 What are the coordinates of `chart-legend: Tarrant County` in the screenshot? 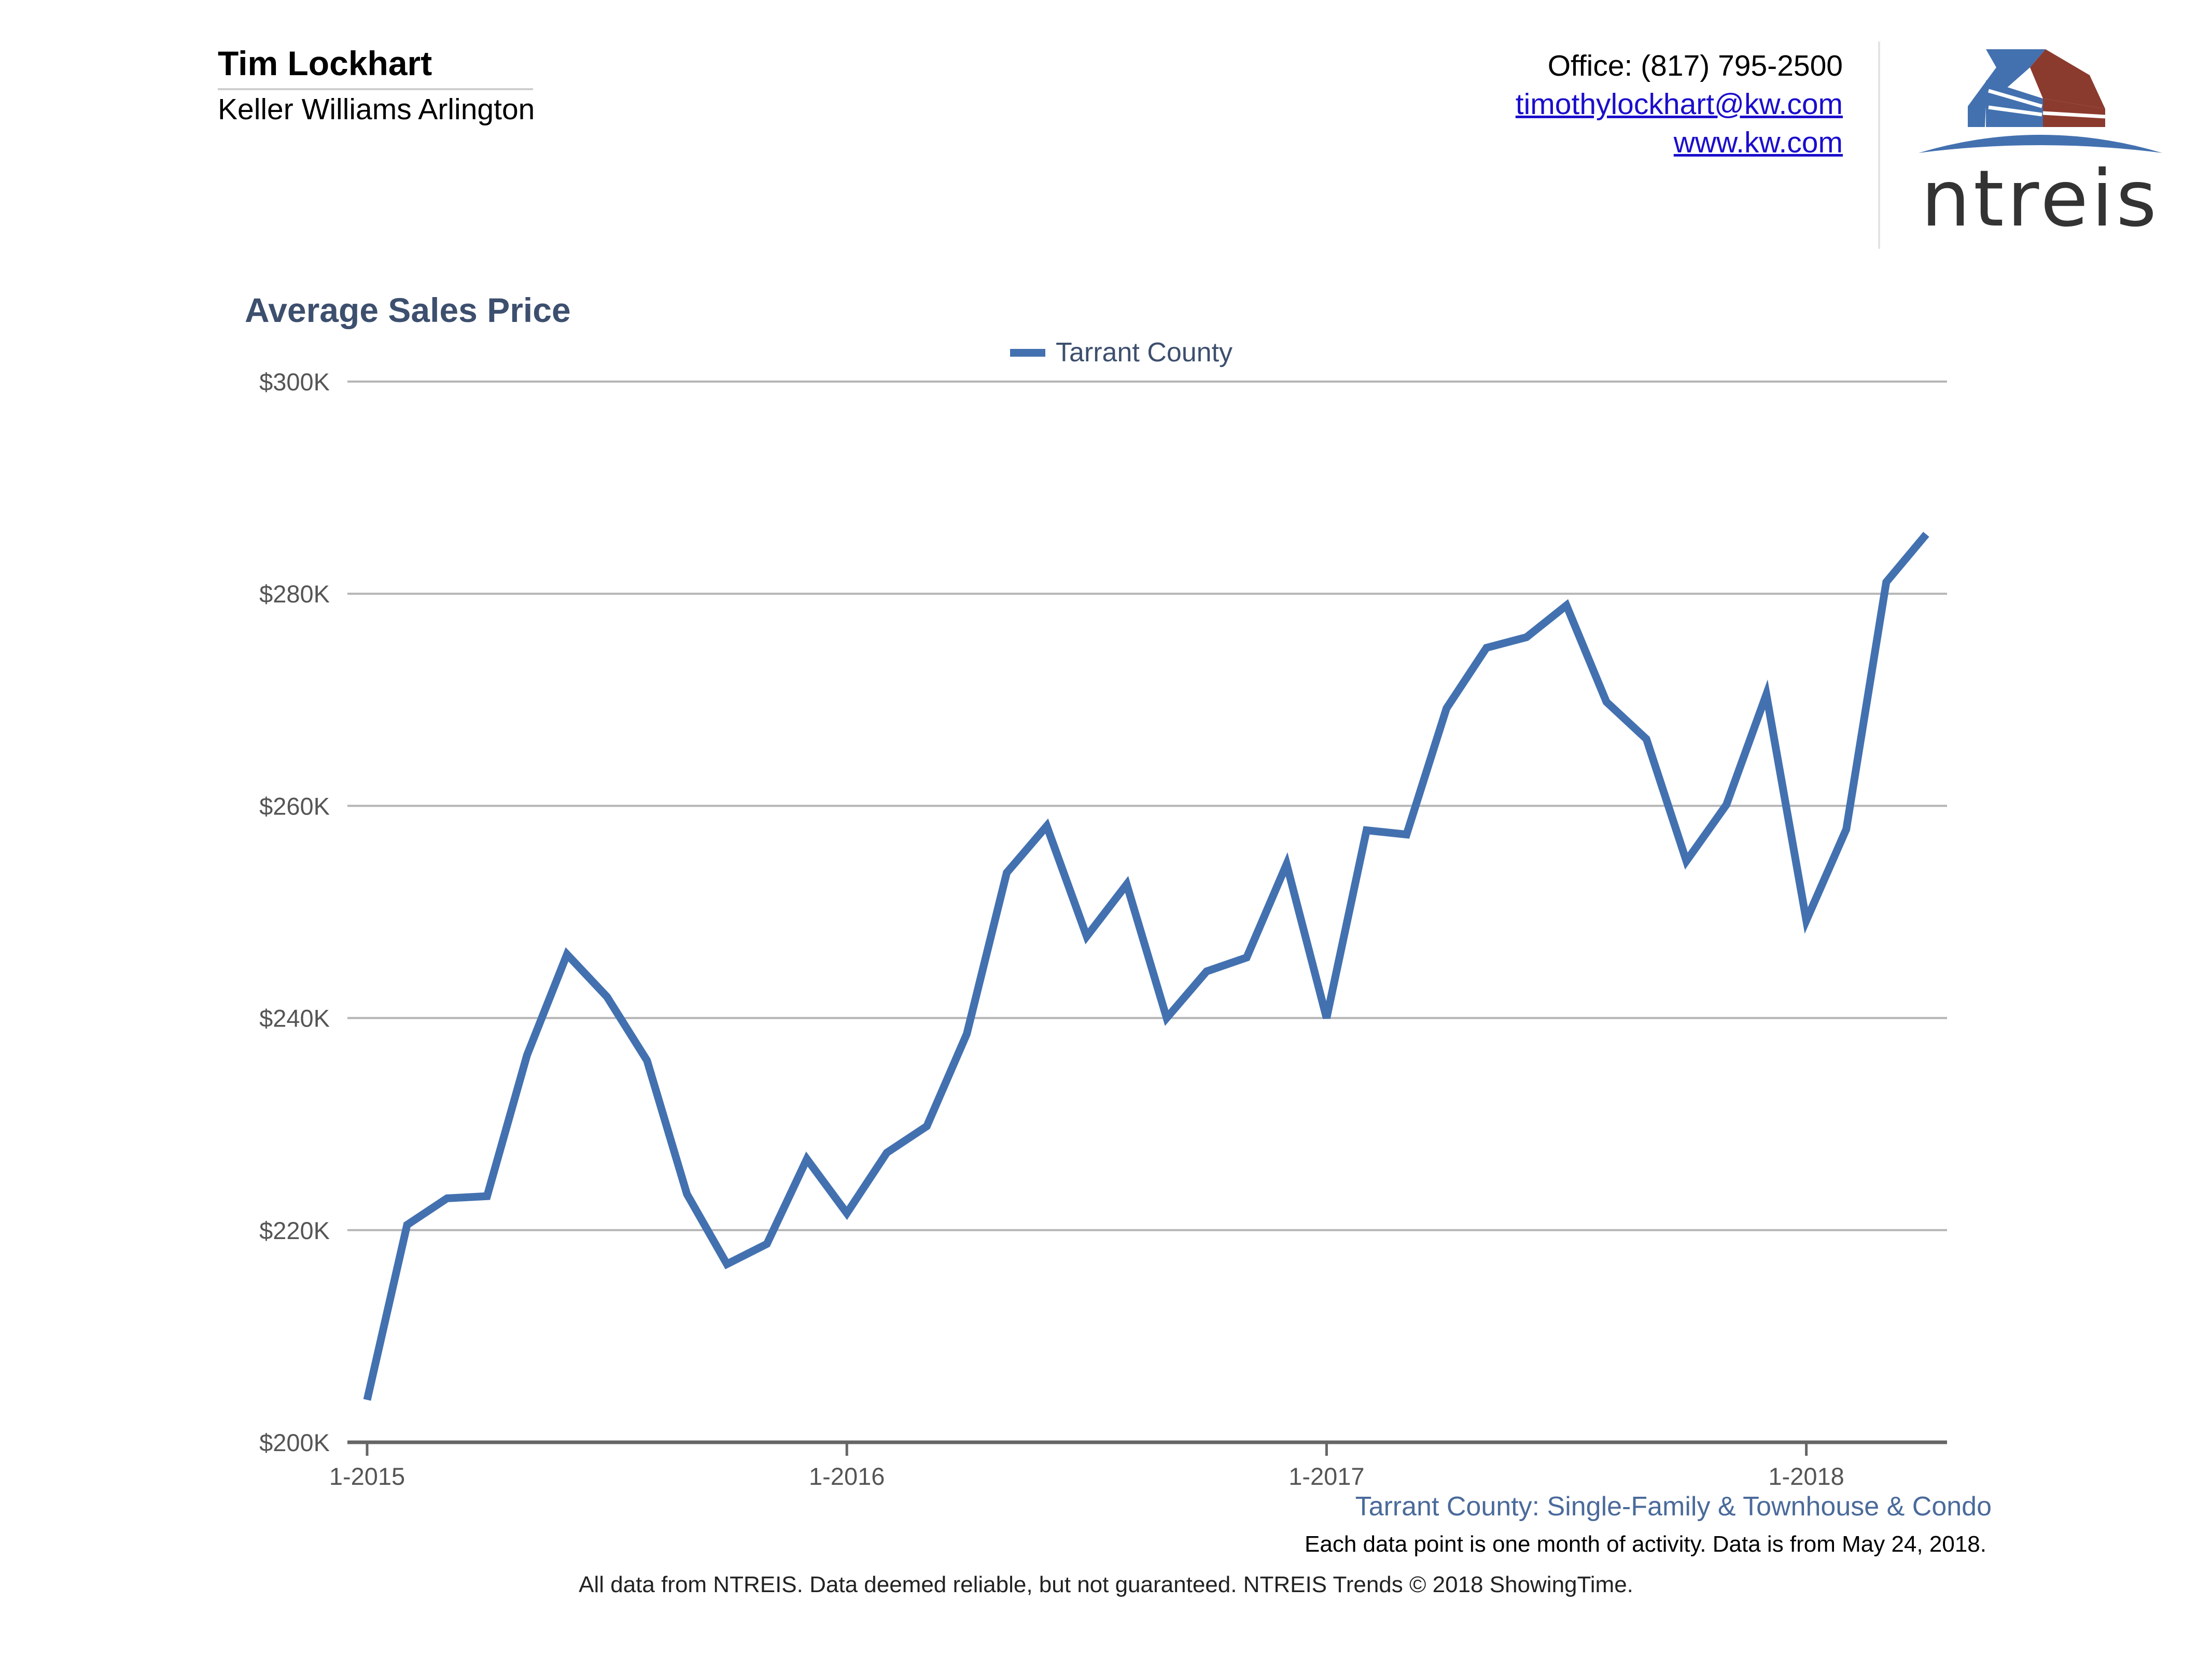 It's located at (1121, 352).